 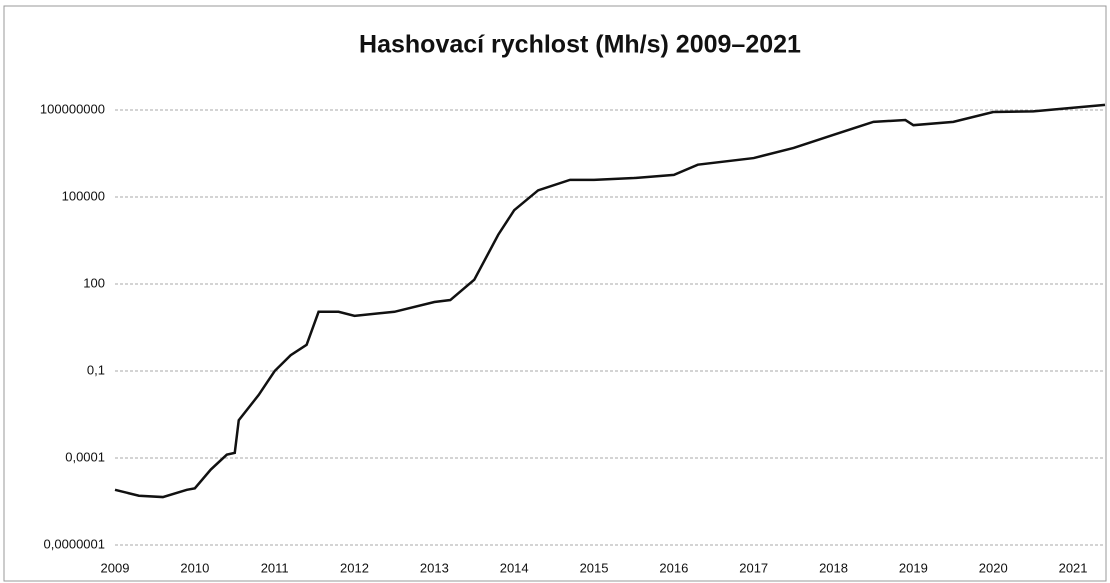 I want to click on x-tick-label: 2015, so click(x=594, y=567).